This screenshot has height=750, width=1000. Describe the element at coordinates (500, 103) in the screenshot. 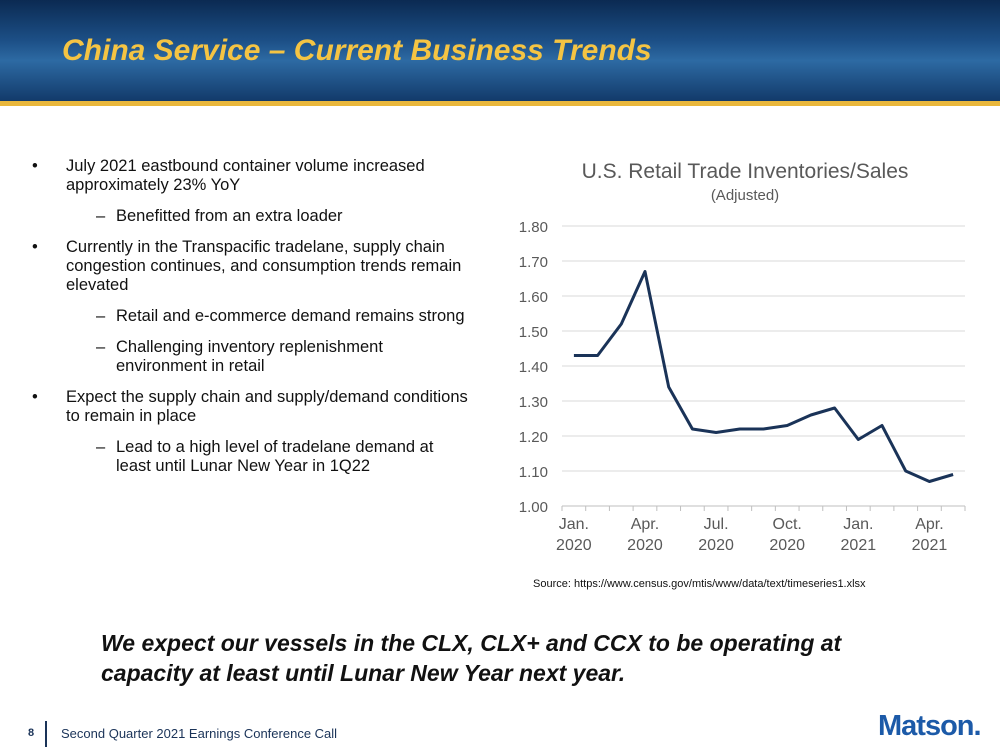

I see `header-rule` at that location.